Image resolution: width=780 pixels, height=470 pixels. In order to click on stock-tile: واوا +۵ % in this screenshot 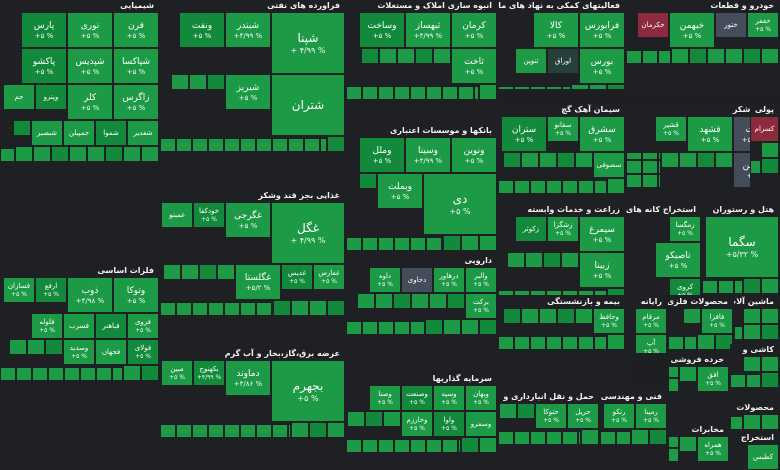, I will do `click(449, 424)`.